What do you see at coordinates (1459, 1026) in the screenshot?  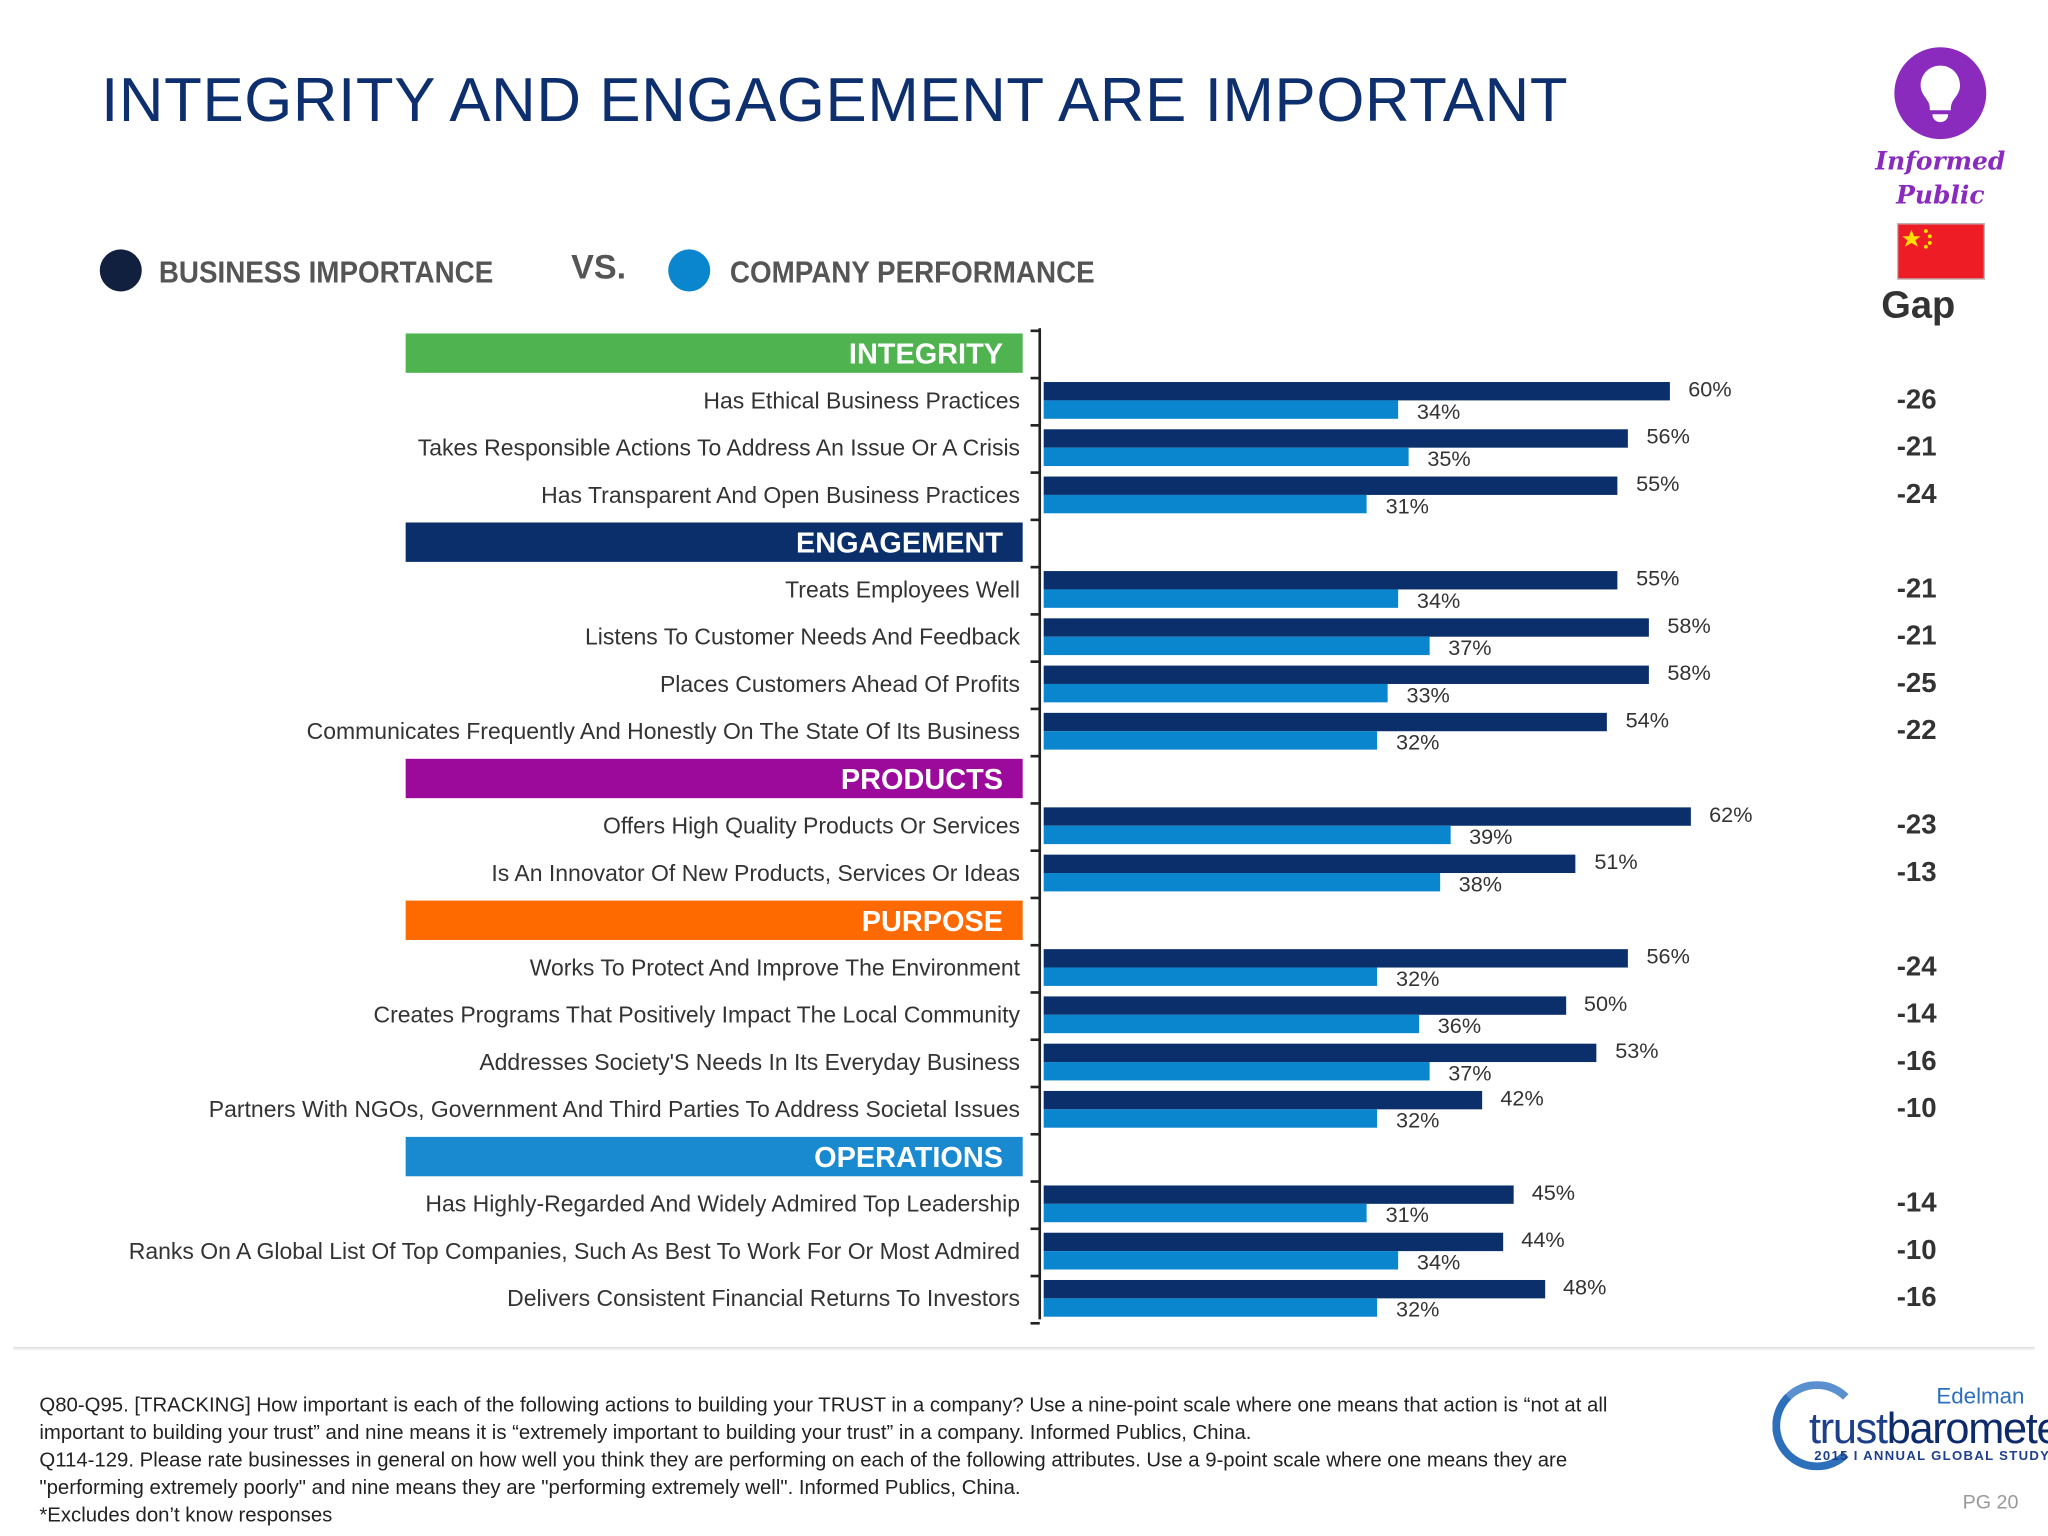 I see `value-label-performance: 36%` at bounding box center [1459, 1026].